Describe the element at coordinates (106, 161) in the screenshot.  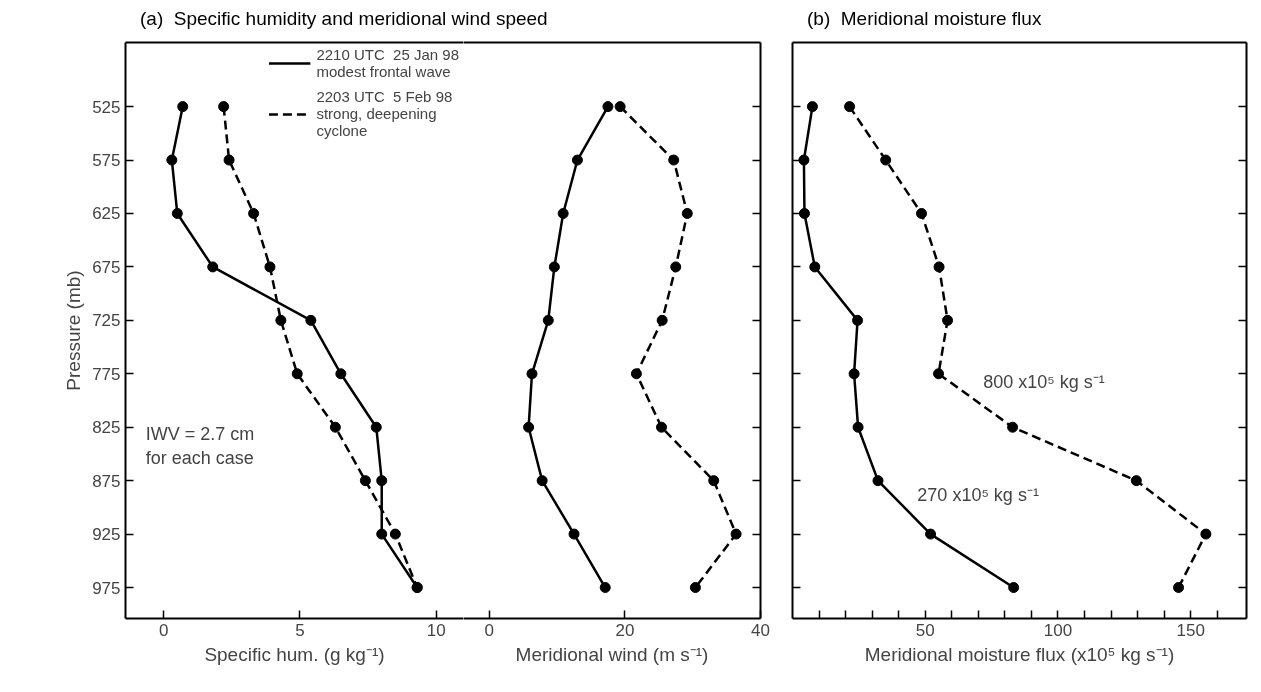
I see `y-tick-label: 575` at that location.